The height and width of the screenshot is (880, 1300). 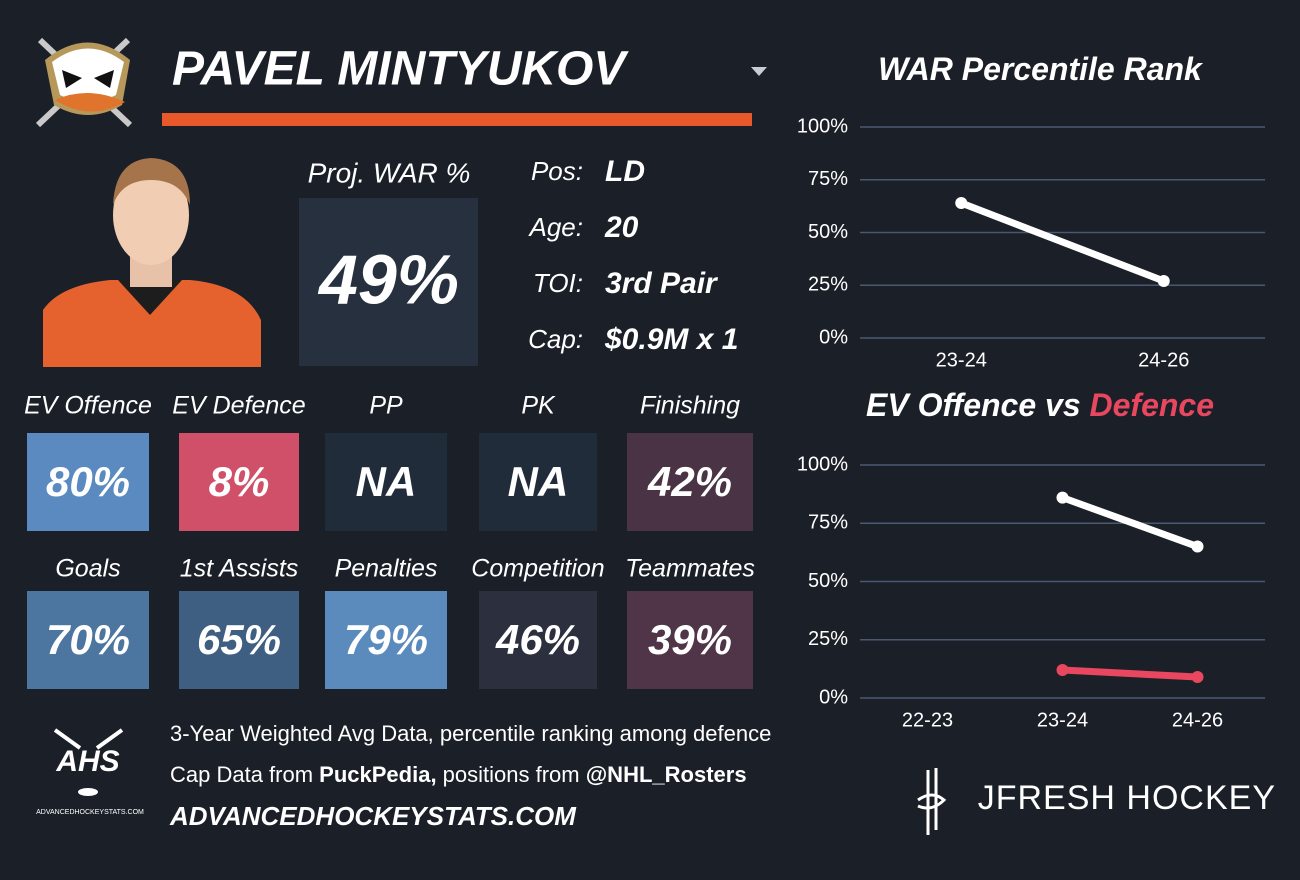 I want to click on tile-label: Goals, so click(x=87, y=569).